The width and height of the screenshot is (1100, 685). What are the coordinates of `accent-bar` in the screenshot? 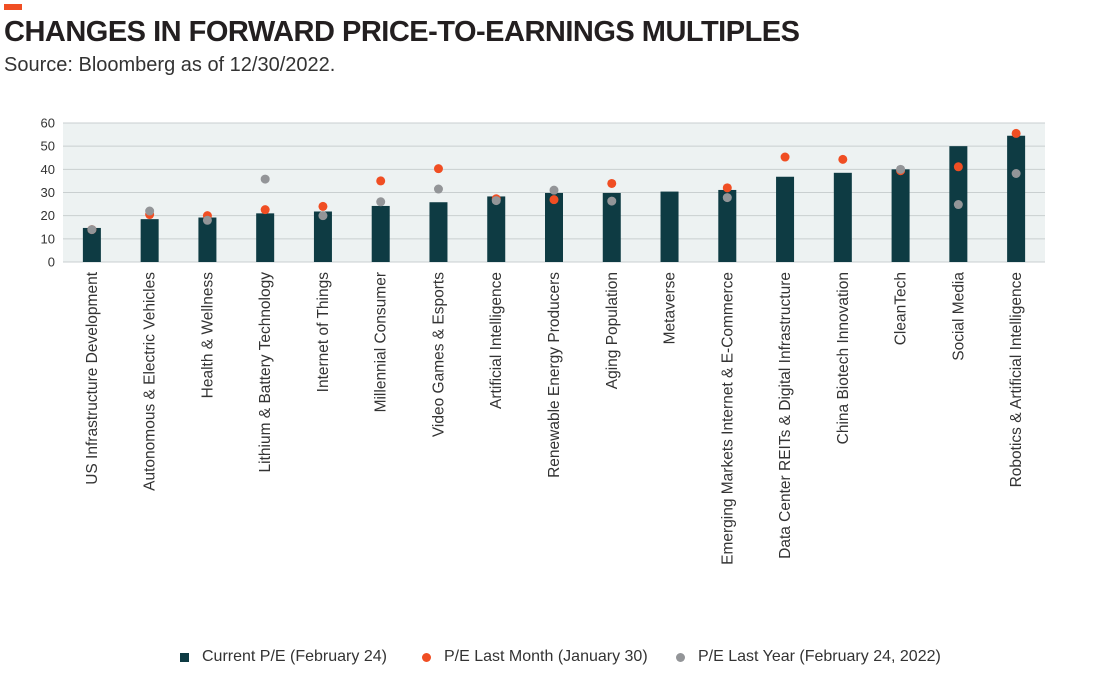 It's located at (13, 7).